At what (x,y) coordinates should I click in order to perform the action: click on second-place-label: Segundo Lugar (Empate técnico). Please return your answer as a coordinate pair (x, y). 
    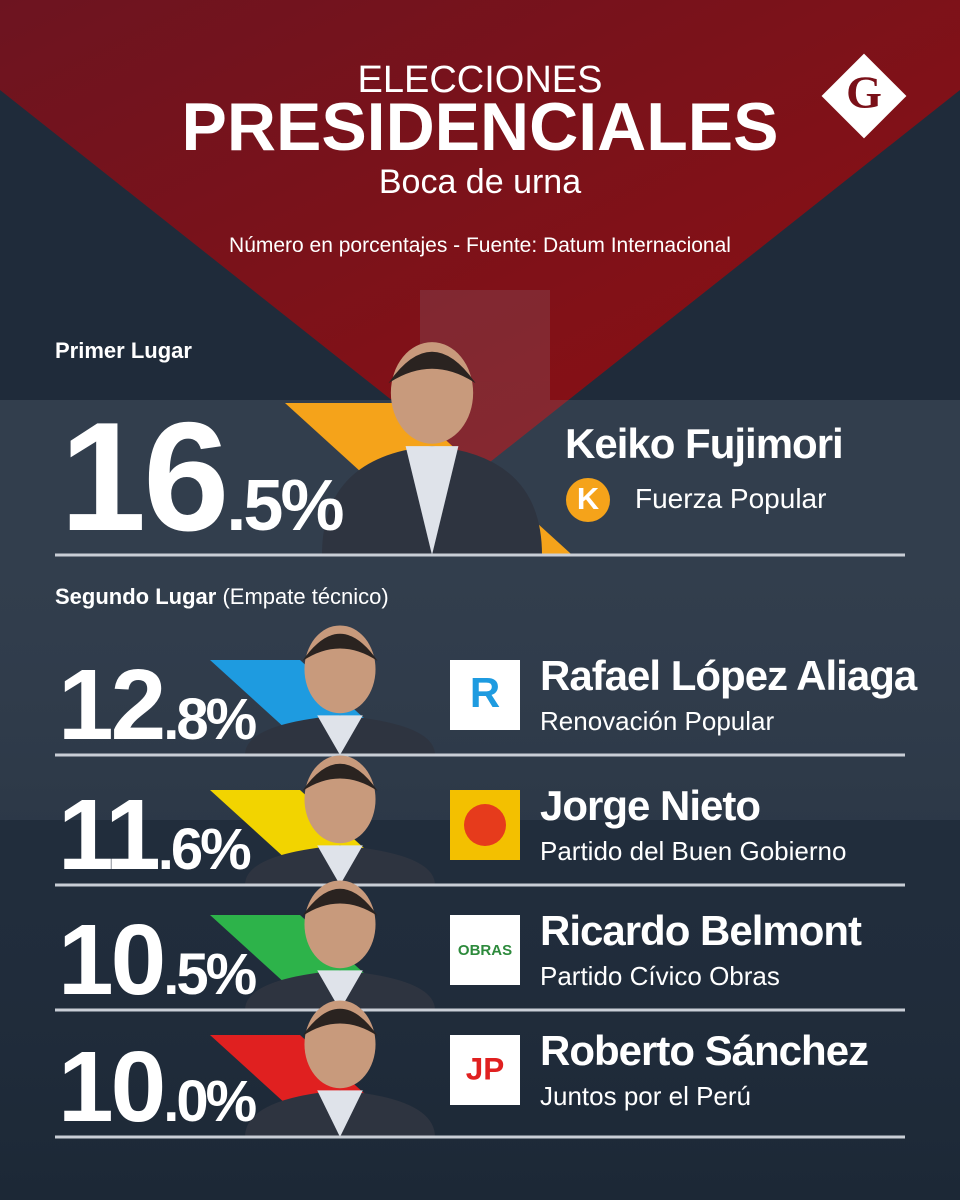
    Looking at the image, I should click on (222, 596).